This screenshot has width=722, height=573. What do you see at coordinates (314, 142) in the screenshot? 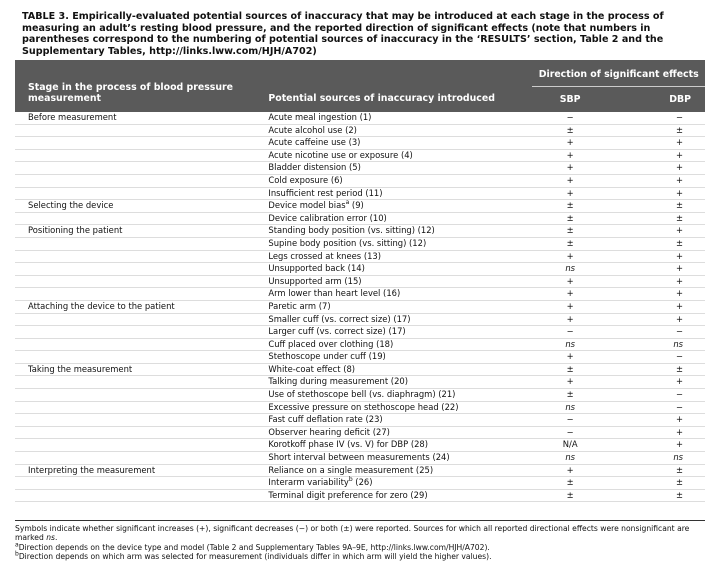
I see `source-text: Acute caffeine use (3)` at bounding box center [314, 142].